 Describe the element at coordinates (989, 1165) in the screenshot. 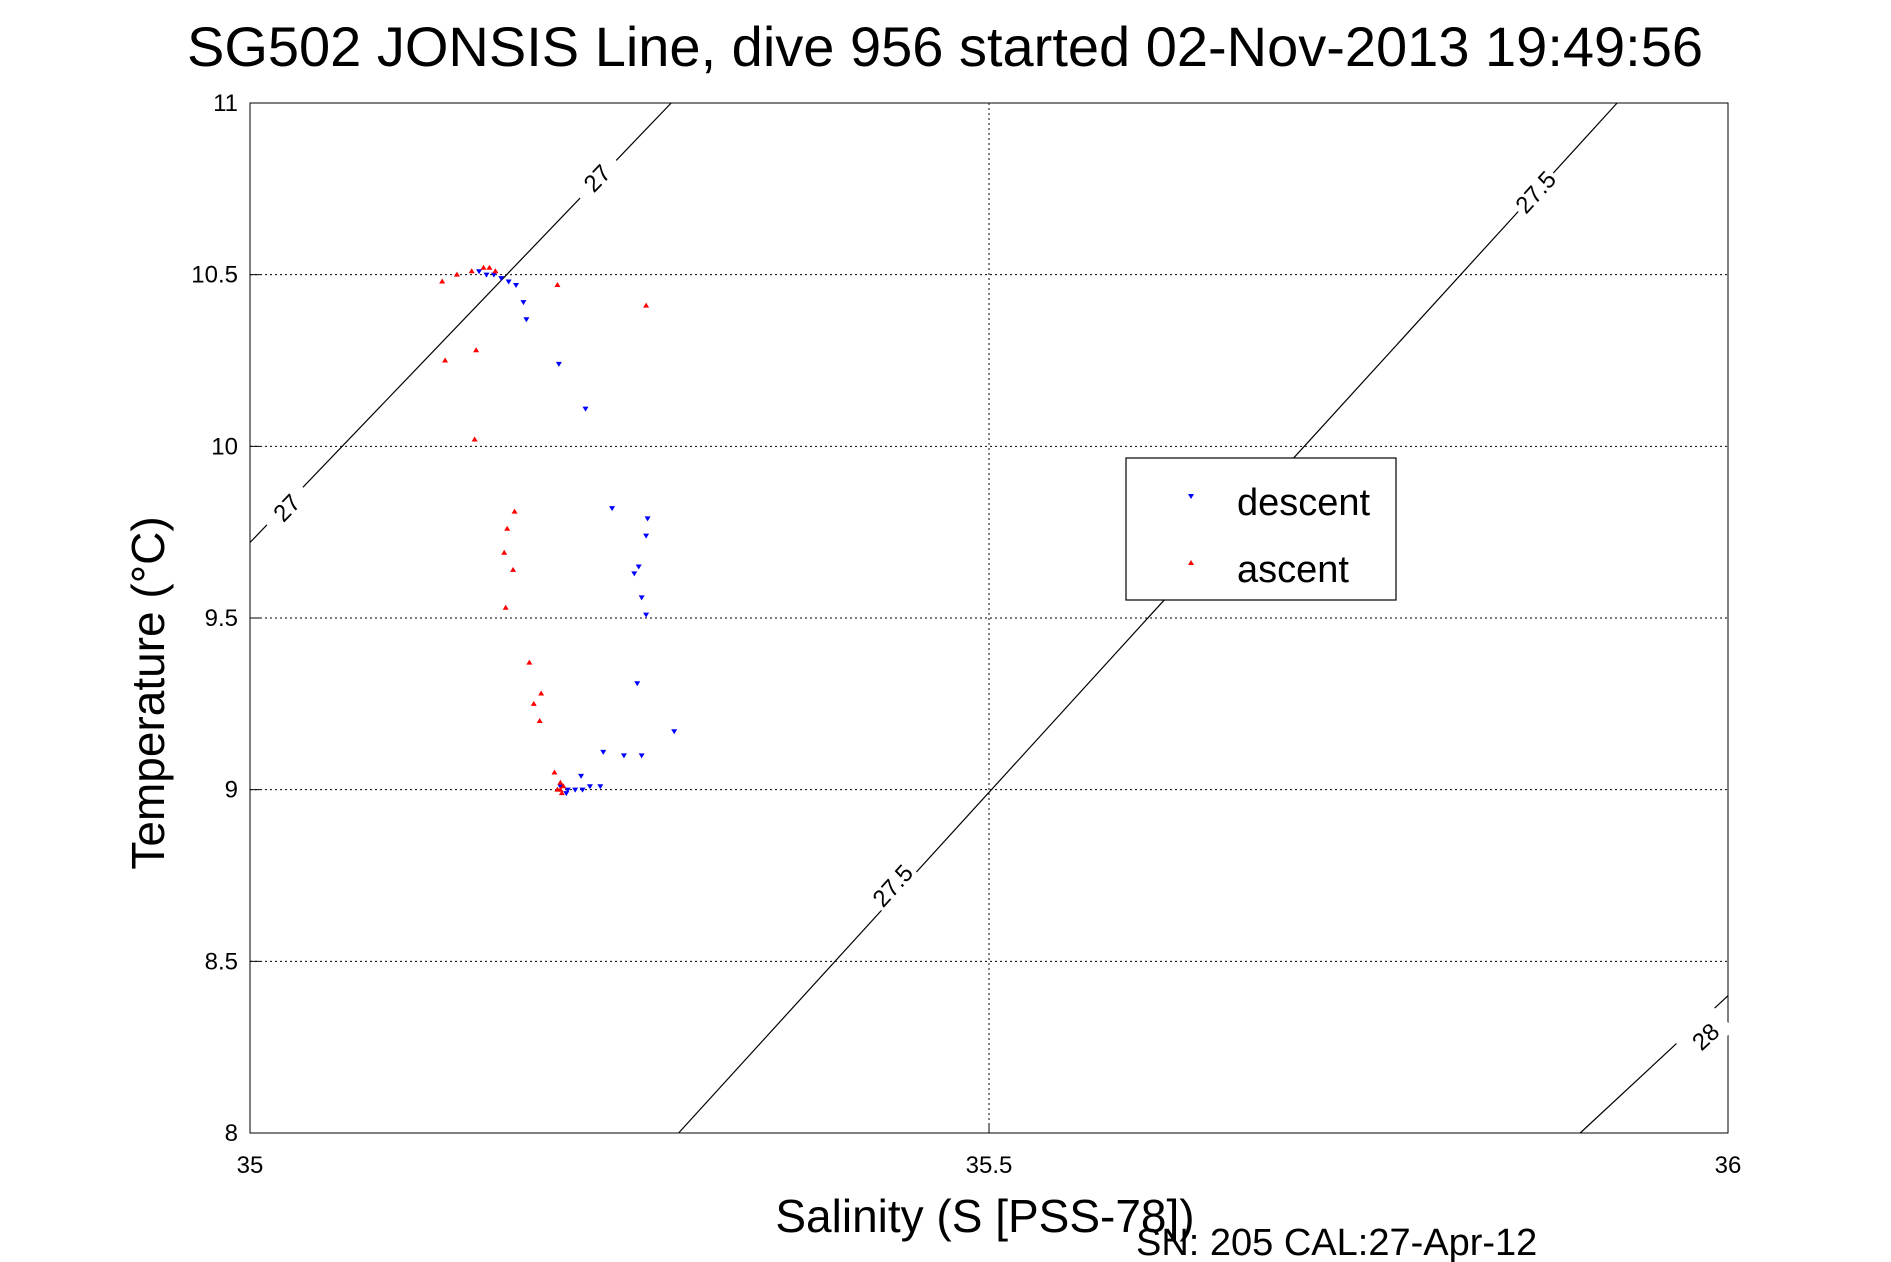

I see `x-tick-label: 35.5` at that location.